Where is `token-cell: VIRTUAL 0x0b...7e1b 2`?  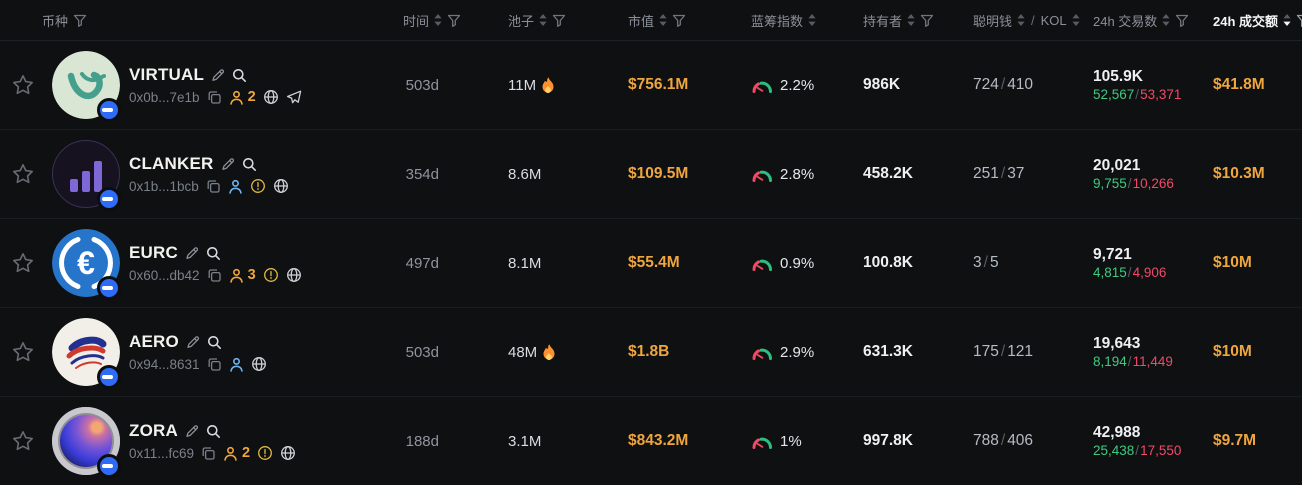
token-cell: VIRTUAL 0x0b...7e1b 2 is located at coordinates (213, 86).